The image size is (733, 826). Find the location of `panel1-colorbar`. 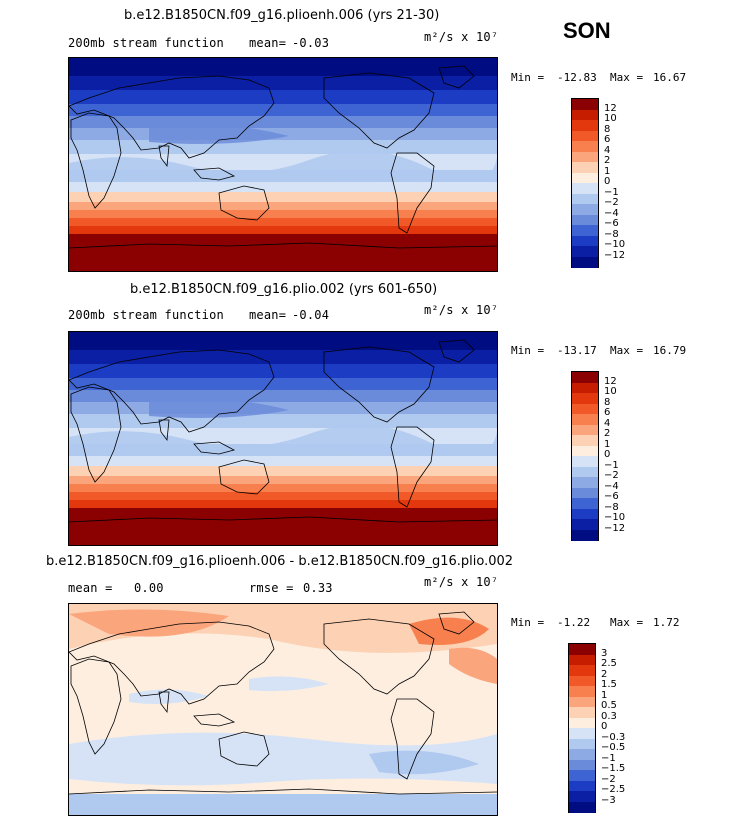

panel1-colorbar is located at coordinates (585, 183).